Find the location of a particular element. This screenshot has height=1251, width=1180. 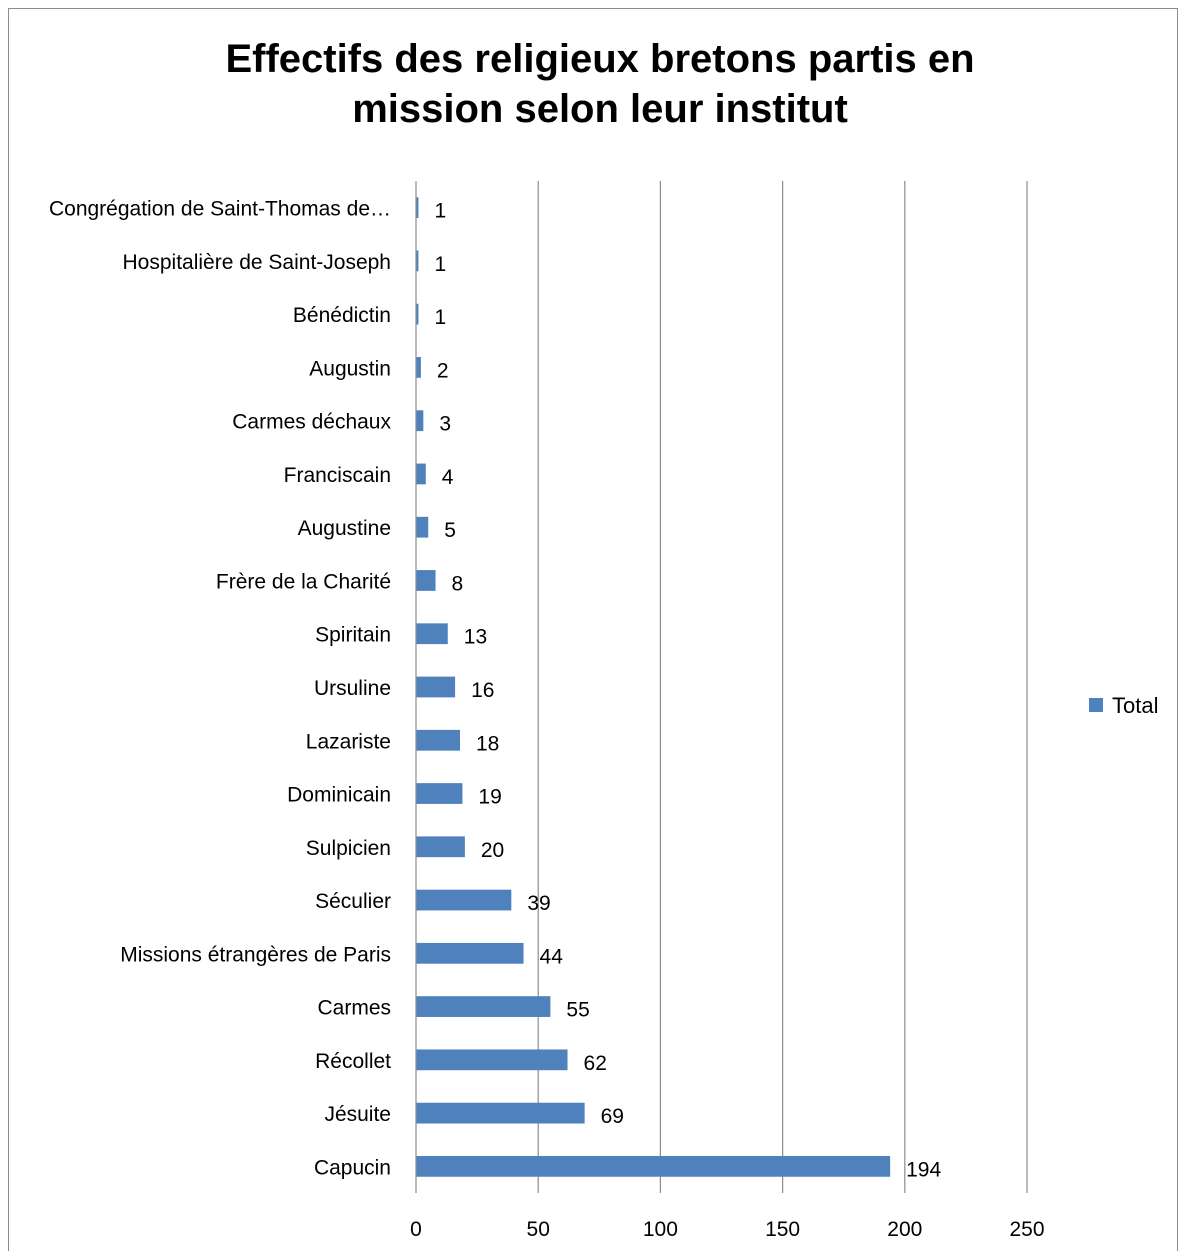

legend-swatch is located at coordinates (1096, 705).